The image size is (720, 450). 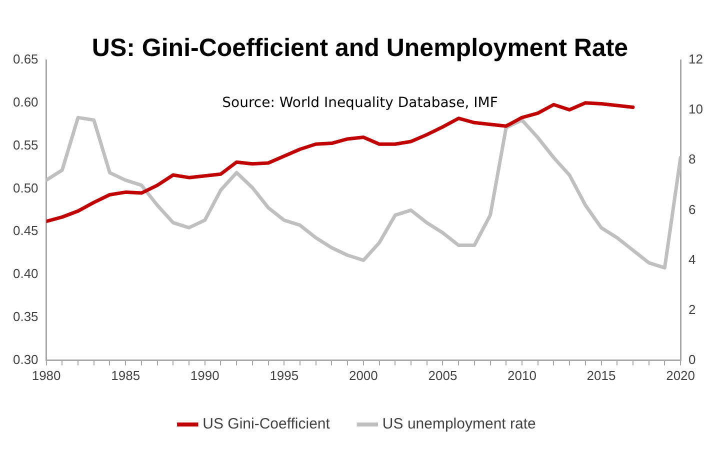 I want to click on y-tick-label: 0.45, so click(x=25, y=230).